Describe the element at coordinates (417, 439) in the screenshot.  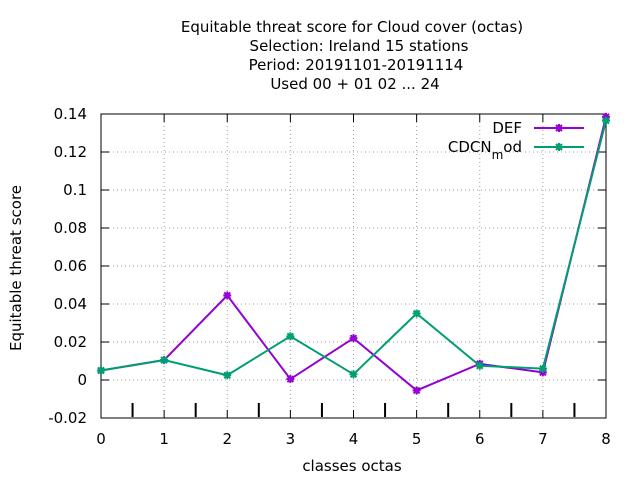
I see `x-tick-label: 5` at that location.